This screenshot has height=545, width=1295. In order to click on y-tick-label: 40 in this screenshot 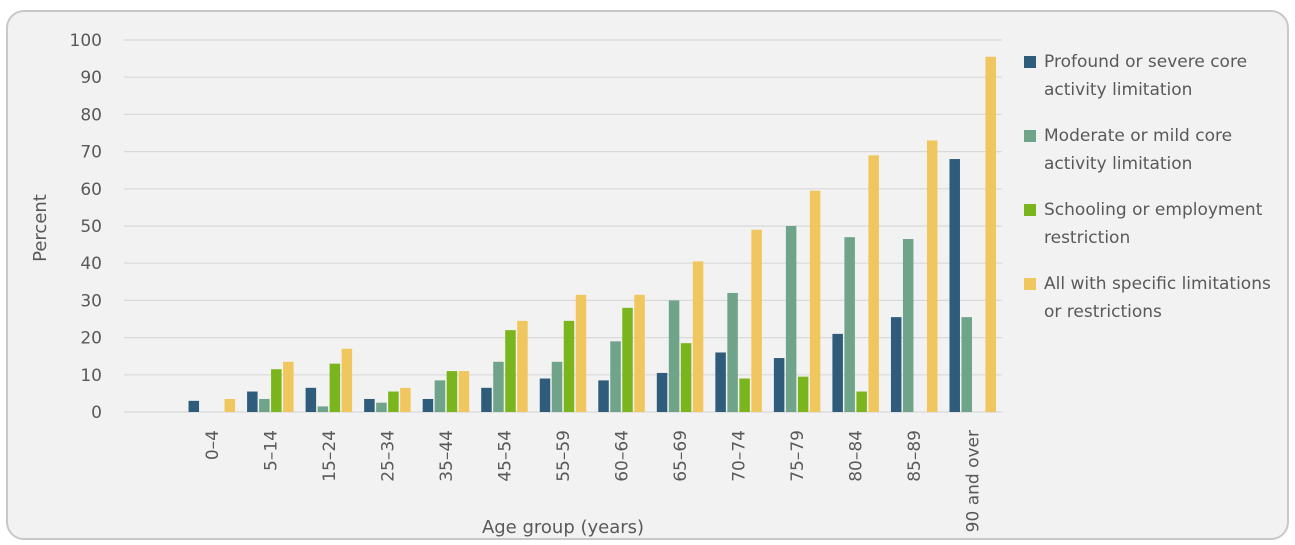, I will do `click(91, 264)`.